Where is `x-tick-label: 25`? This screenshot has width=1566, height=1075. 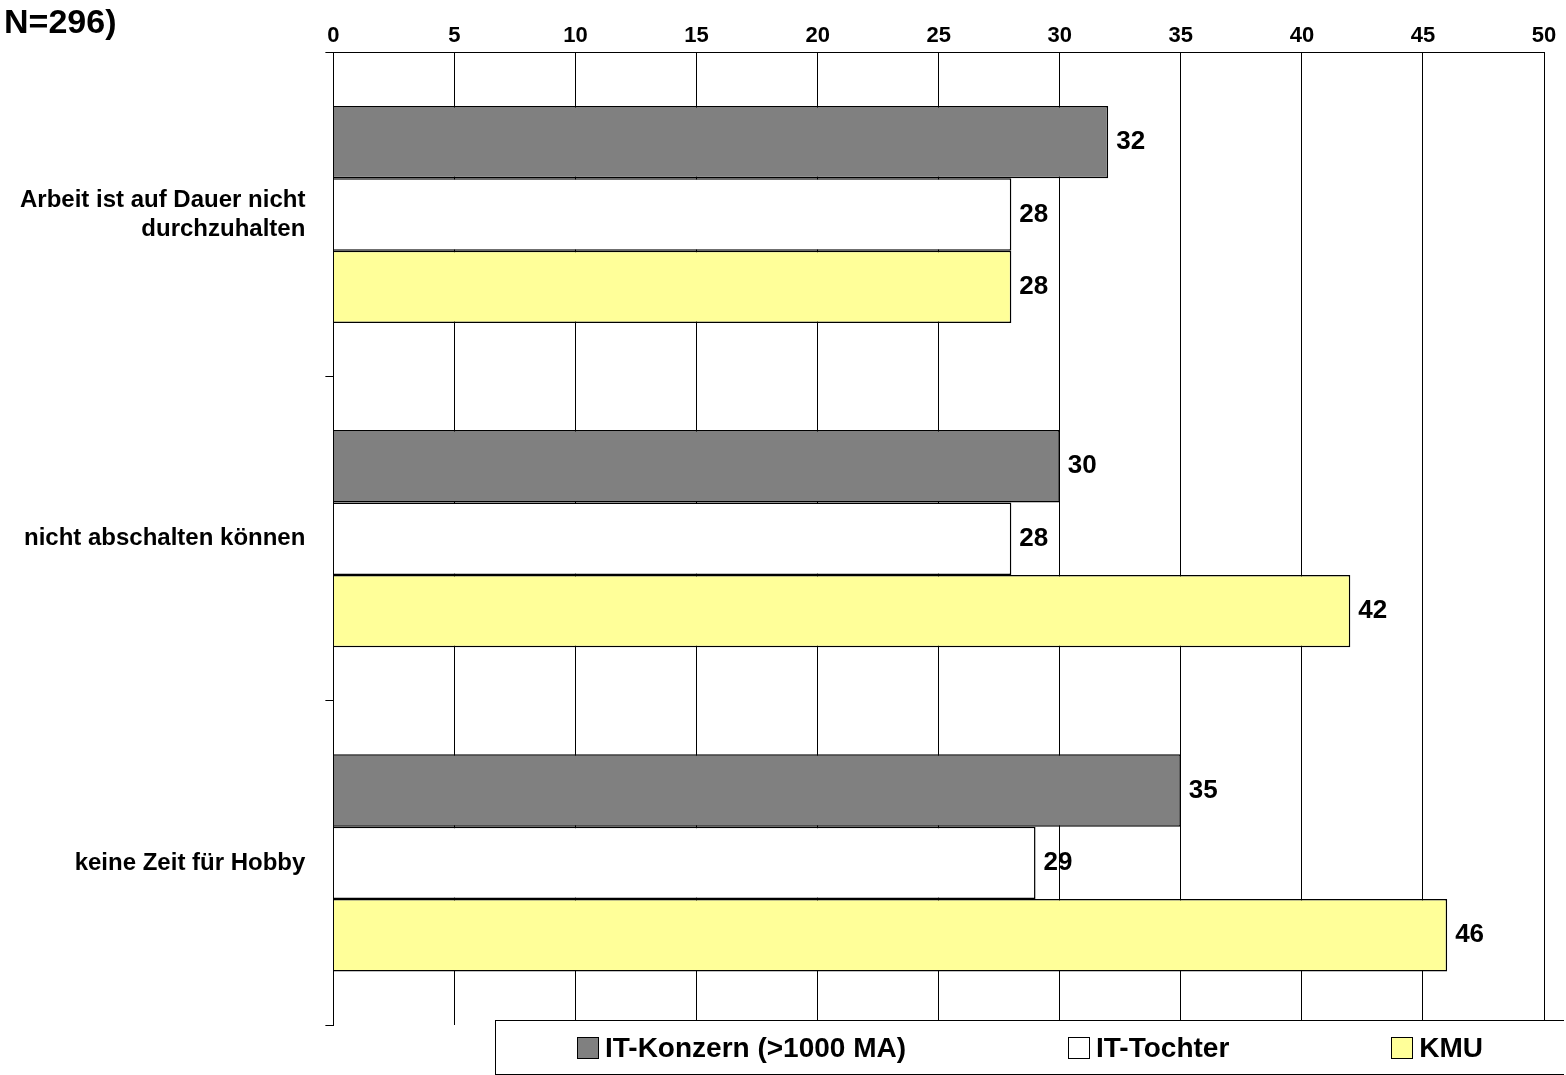
x-tick-label: 25 is located at coordinates (938, 35).